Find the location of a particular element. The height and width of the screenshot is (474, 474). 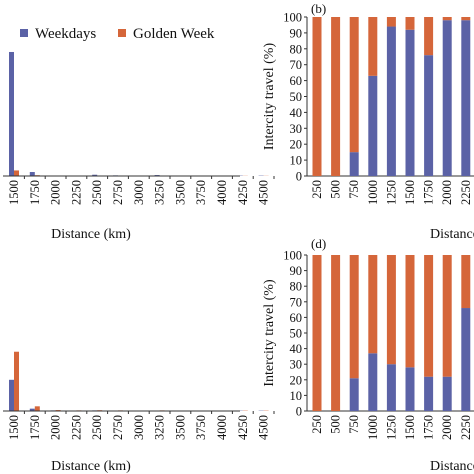

y-tick-label-d-10: 10 is located at coordinates (296, 396).